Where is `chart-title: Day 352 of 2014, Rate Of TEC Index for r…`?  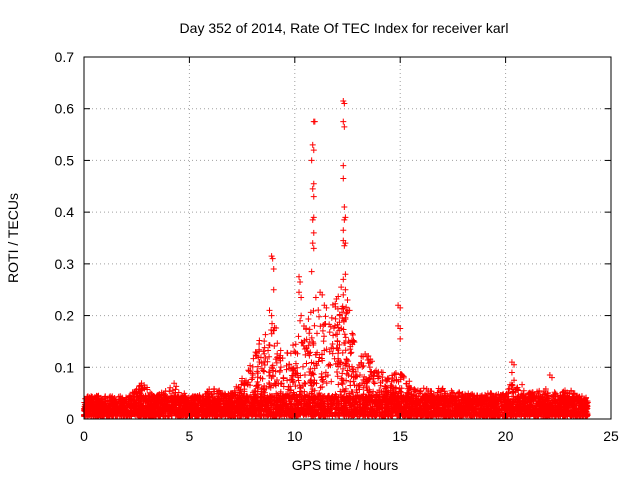
chart-title: Day 352 of 2014, Rate Of TEC Index for r… is located at coordinates (344, 28).